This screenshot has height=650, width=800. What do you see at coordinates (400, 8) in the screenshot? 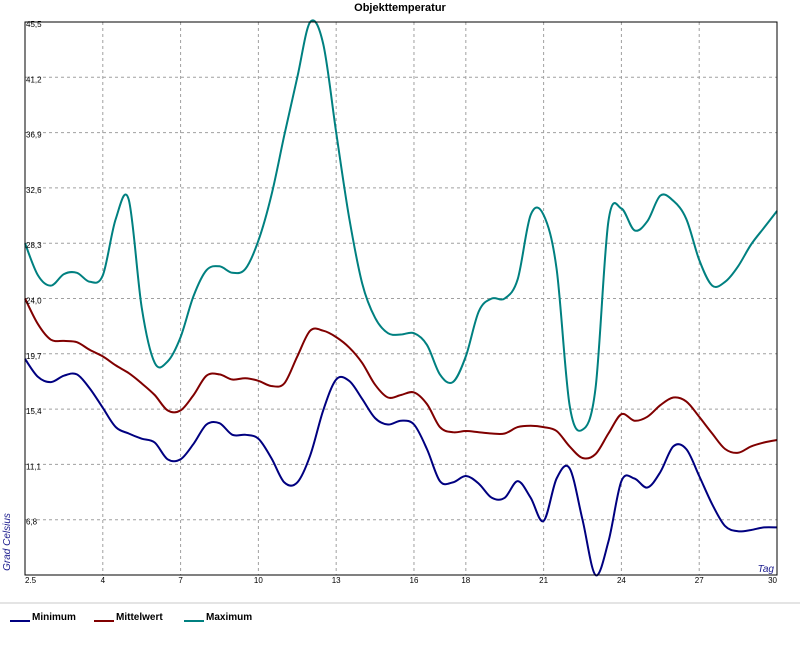
I see `chart-title: Objekttemperatur` at bounding box center [400, 8].